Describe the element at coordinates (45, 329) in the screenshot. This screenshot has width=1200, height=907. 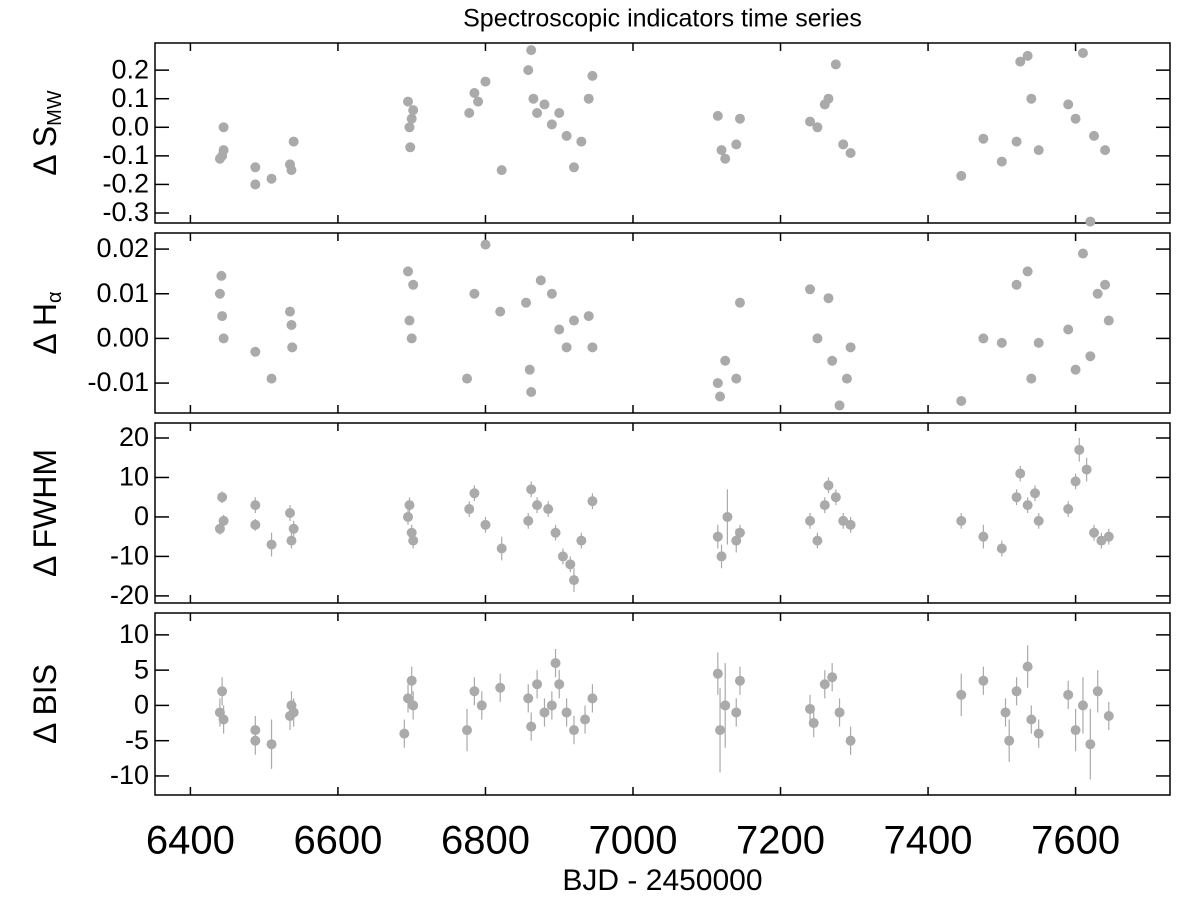
I see `y-axis-label-main: Δ H` at that location.